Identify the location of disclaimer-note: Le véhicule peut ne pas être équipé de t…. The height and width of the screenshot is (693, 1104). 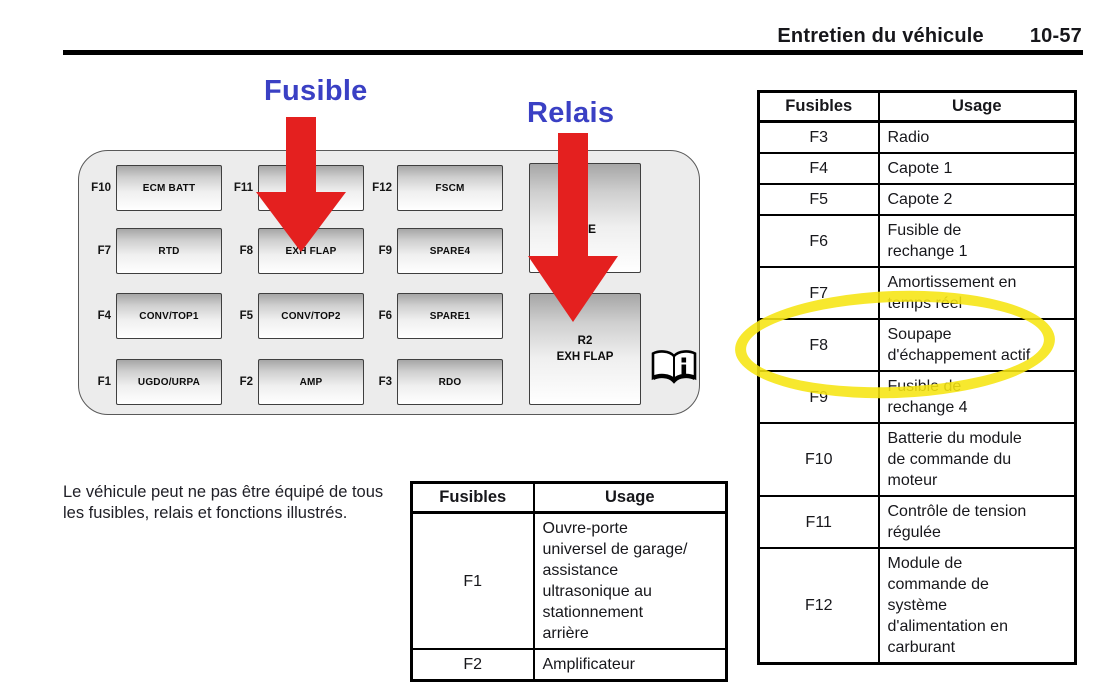
(223, 502).